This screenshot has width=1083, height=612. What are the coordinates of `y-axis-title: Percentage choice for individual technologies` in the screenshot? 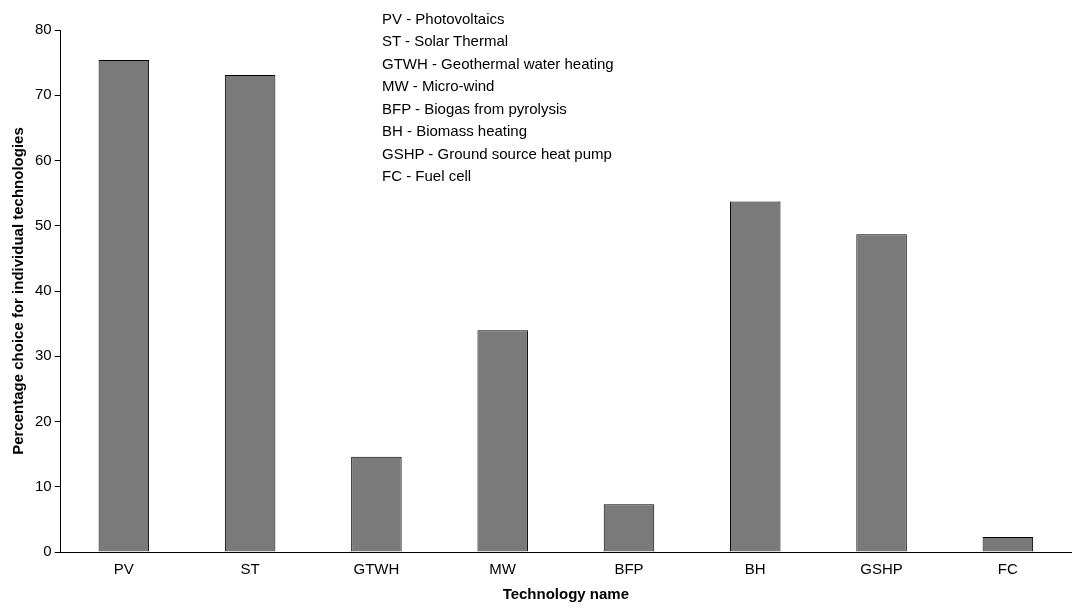 It's located at (18, 291).